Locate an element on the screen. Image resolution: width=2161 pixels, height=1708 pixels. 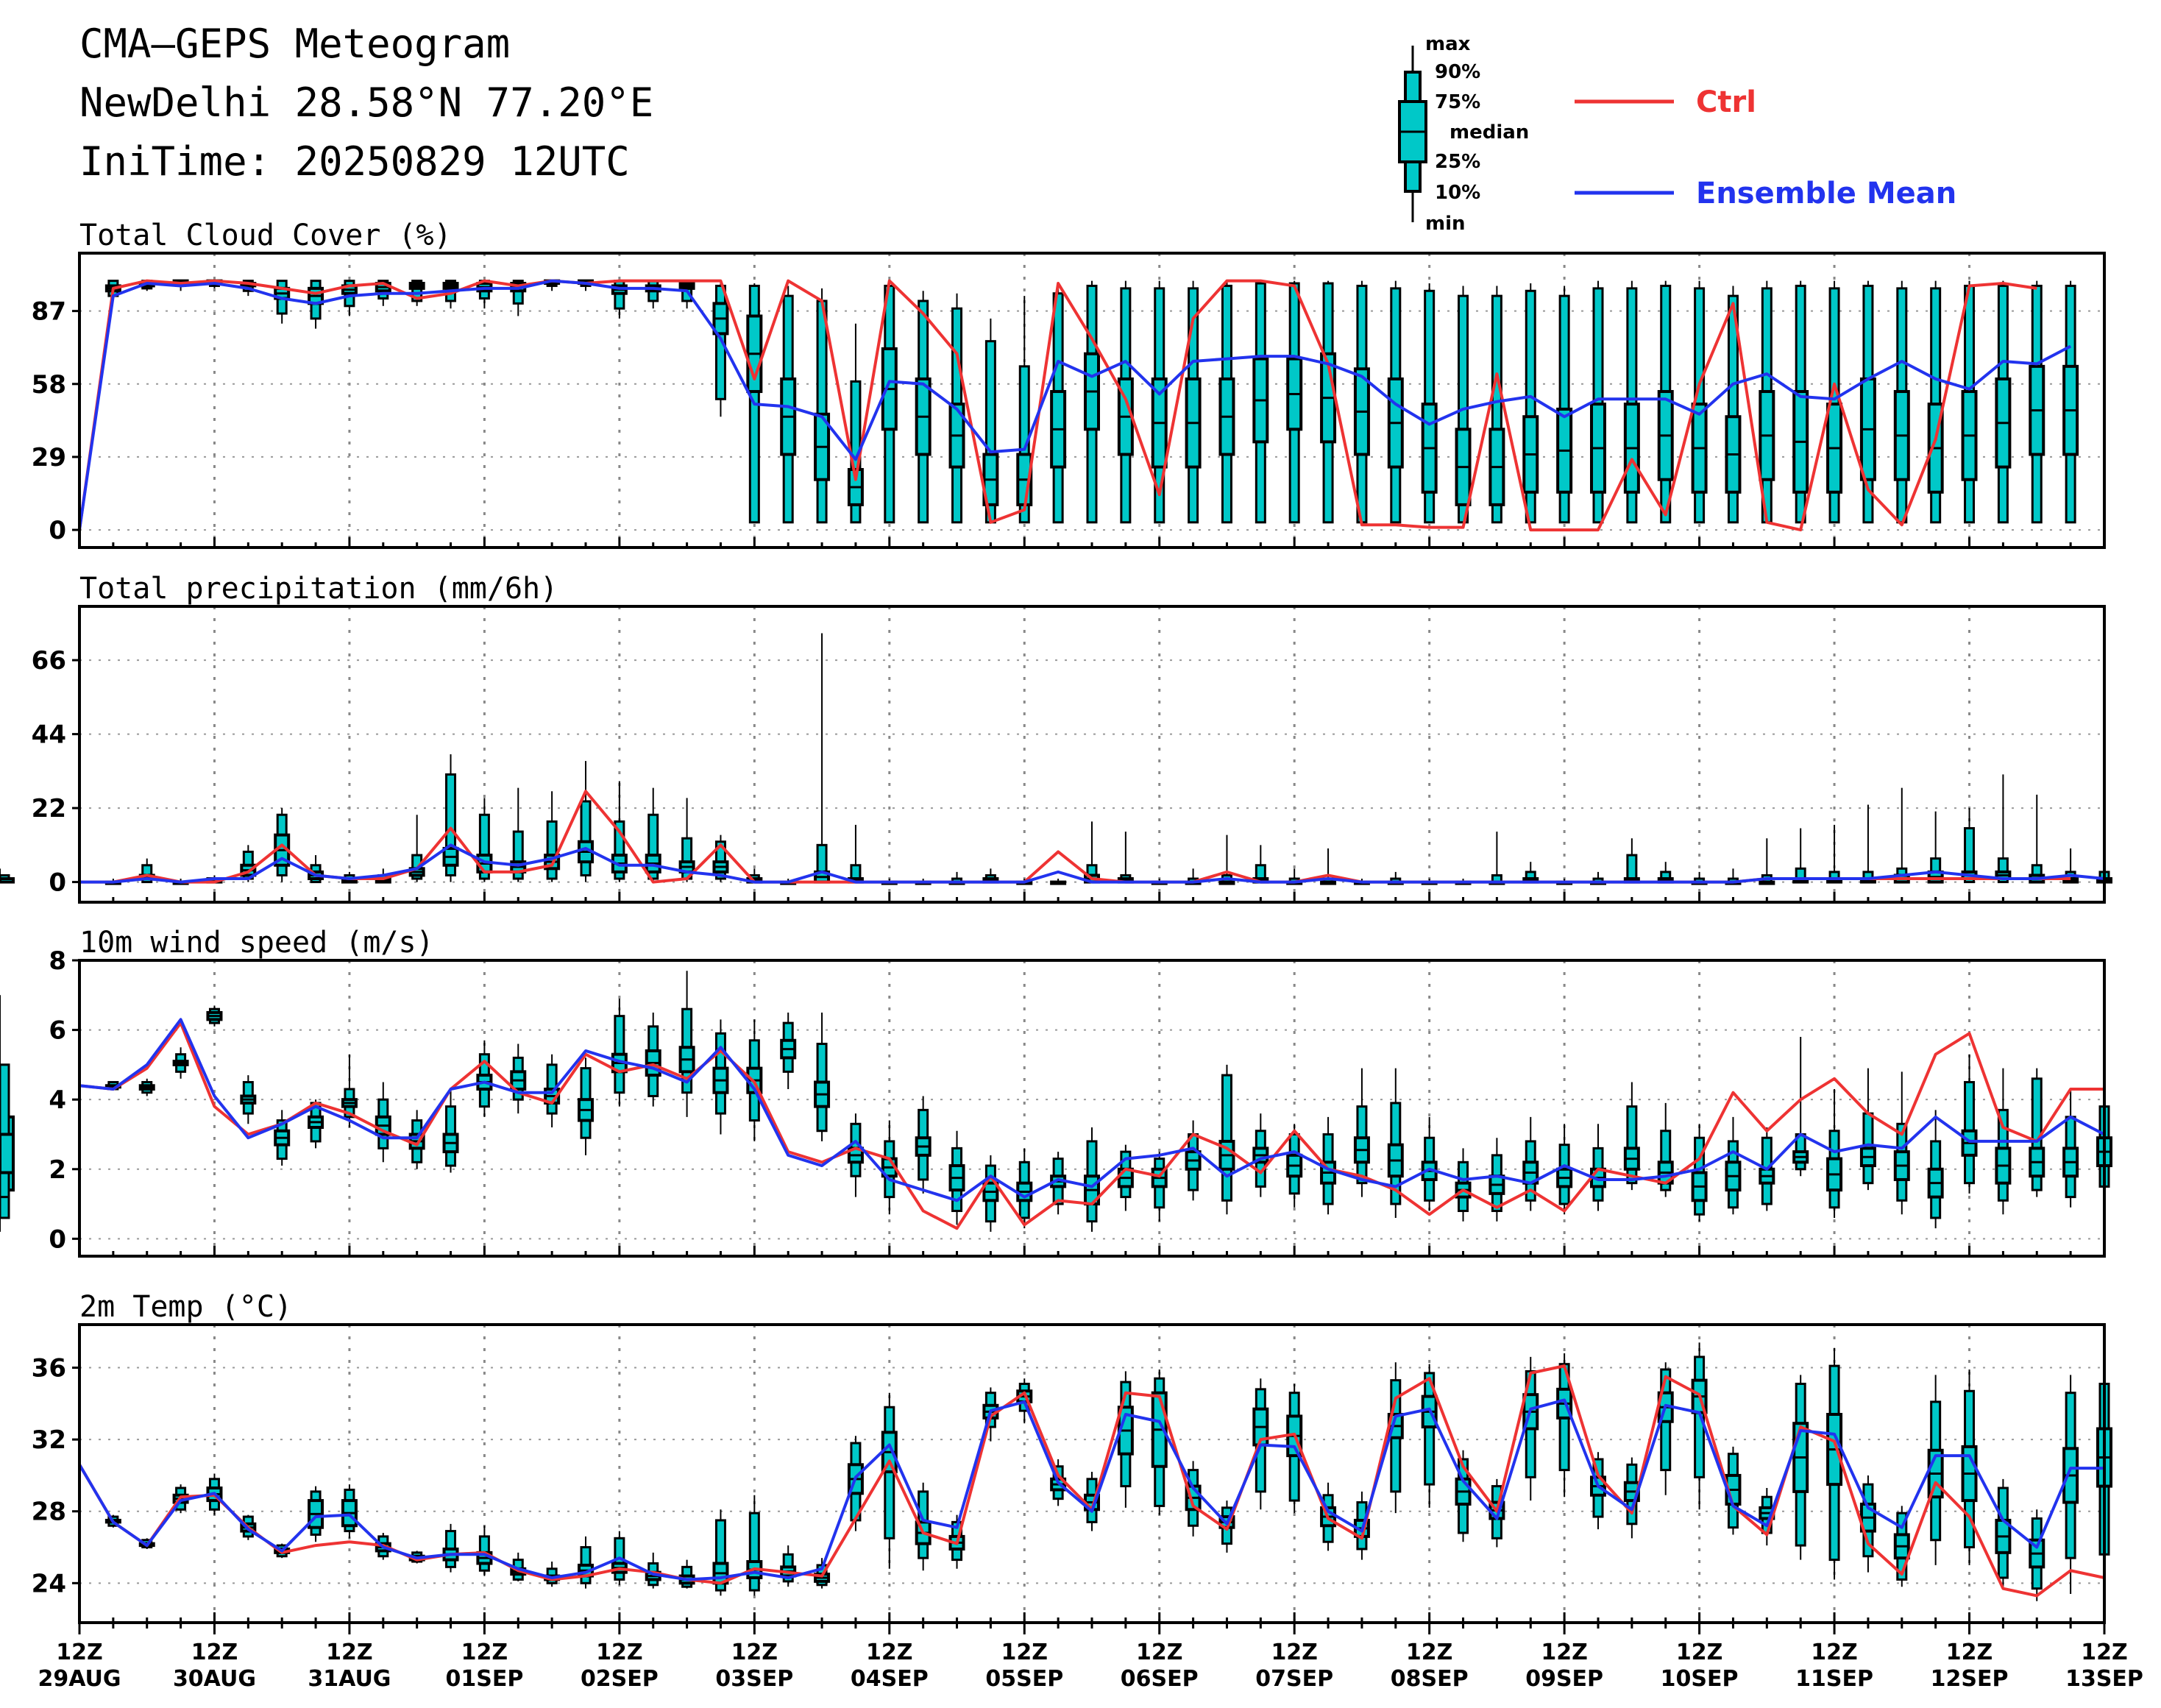
x-tick-date-label: 11SEP is located at coordinates (1834, 1679).